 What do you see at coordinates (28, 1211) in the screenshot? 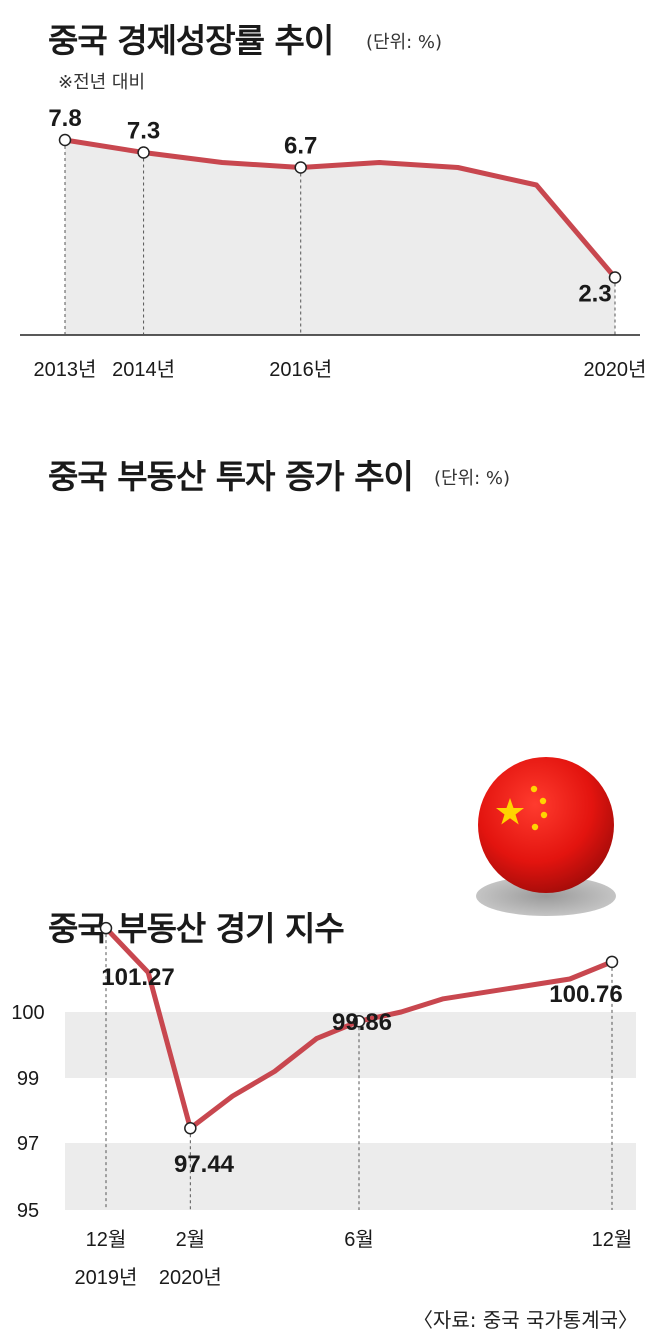
I see `index-y-tick: 95` at bounding box center [28, 1211].